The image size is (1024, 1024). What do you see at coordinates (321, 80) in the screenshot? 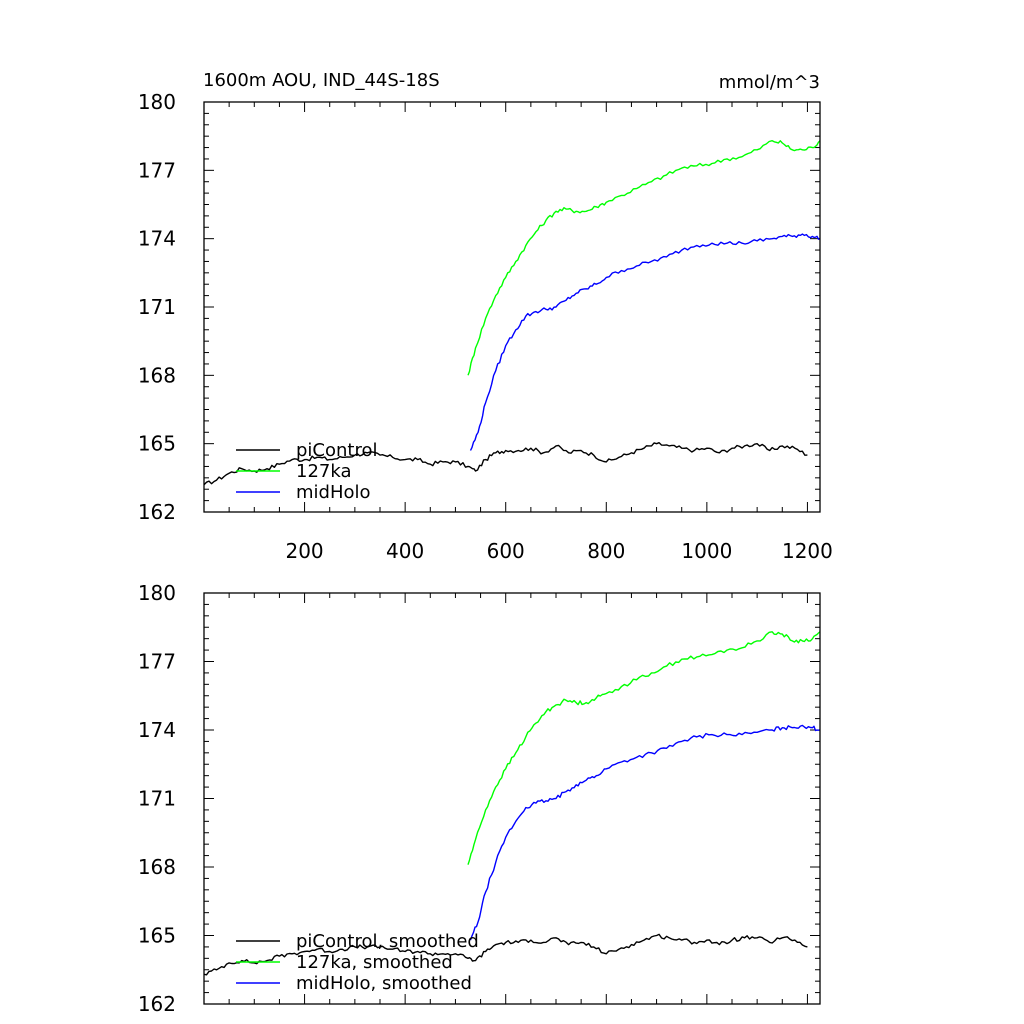
I see `chart-title: 1600m AOU, IND_44S-18S` at bounding box center [321, 80].